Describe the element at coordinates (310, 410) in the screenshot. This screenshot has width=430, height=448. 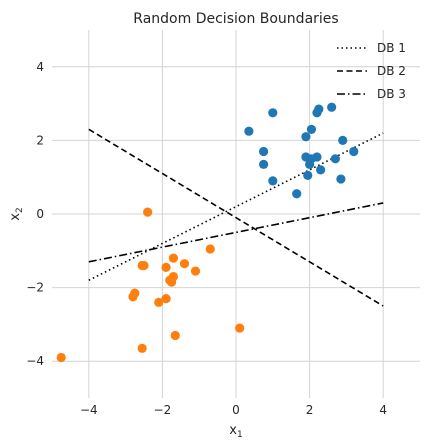
I see `x-tick-label: 2` at that location.